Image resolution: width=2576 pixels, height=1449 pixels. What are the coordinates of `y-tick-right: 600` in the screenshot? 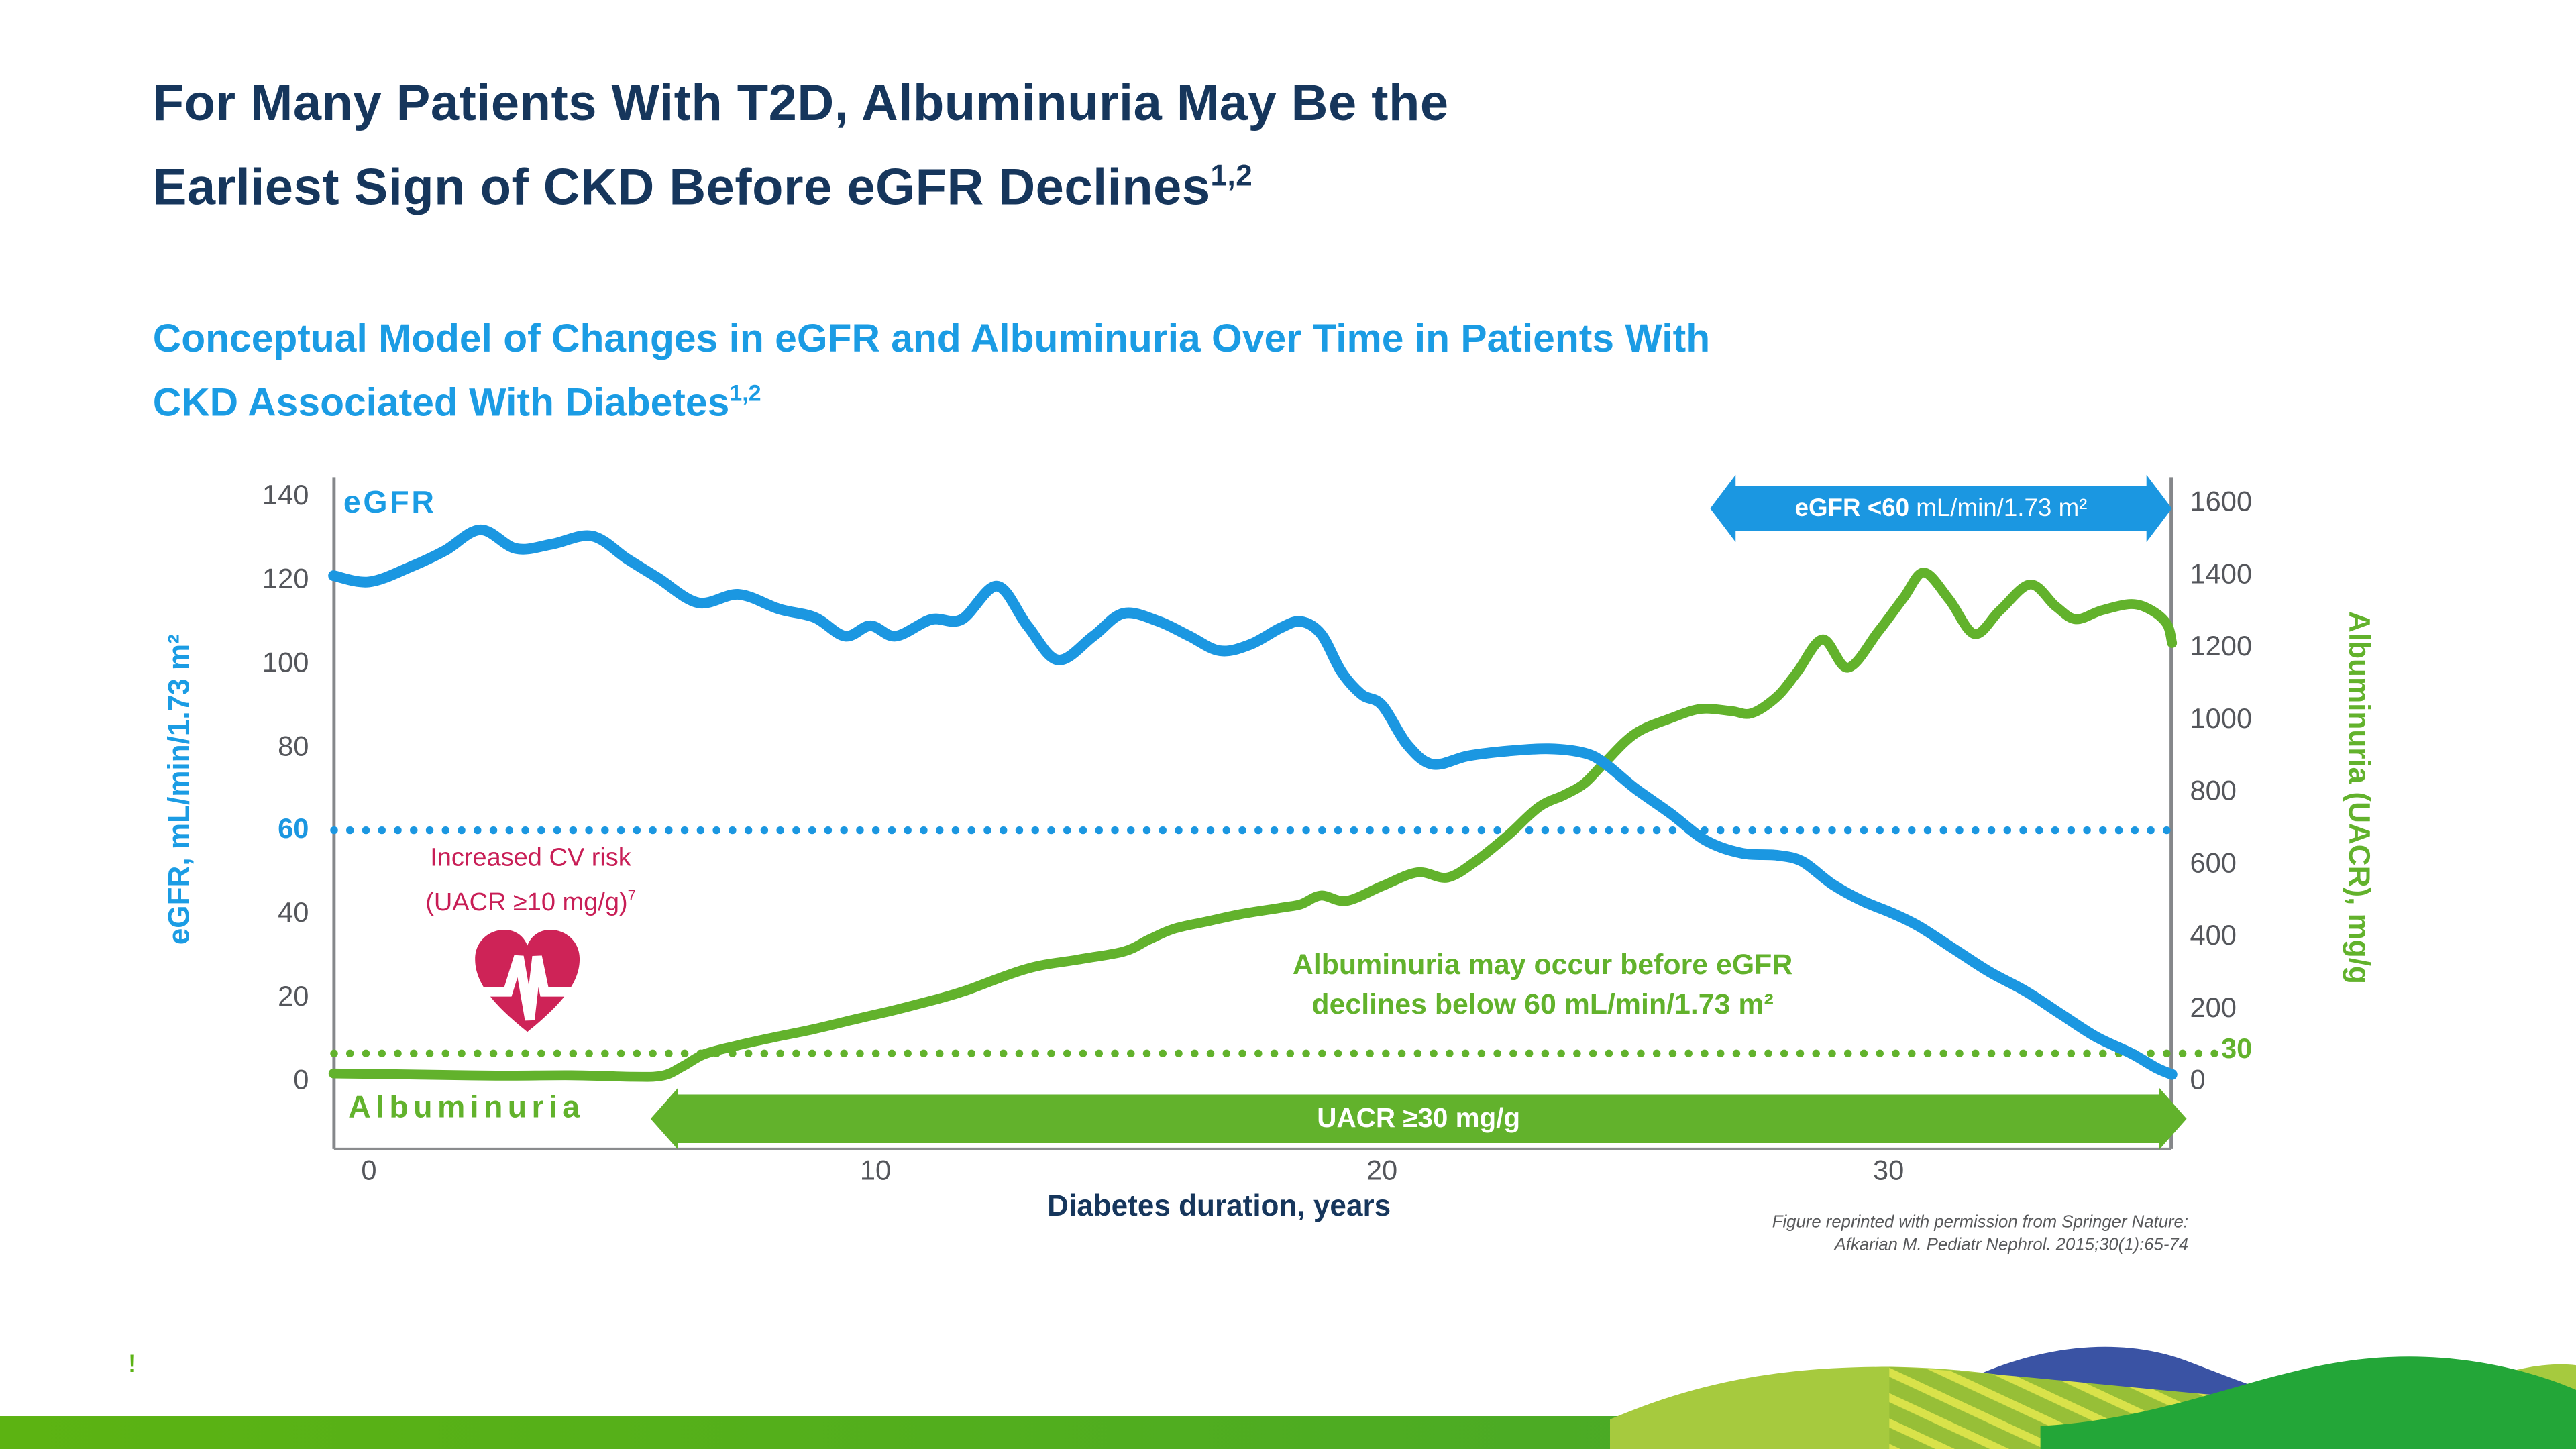 It's located at (2213, 863).